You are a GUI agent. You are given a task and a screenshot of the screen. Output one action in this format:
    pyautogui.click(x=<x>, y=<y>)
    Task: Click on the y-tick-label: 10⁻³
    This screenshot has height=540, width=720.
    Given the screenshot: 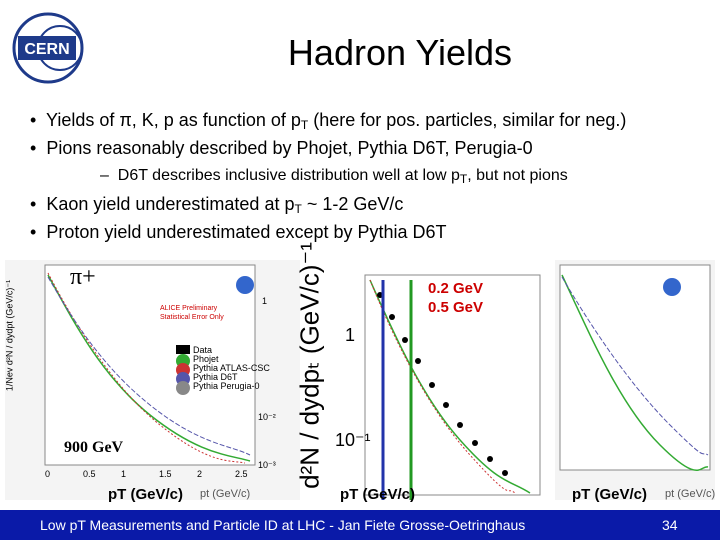 What is the action you would take?
    pyautogui.click(x=267, y=465)
    